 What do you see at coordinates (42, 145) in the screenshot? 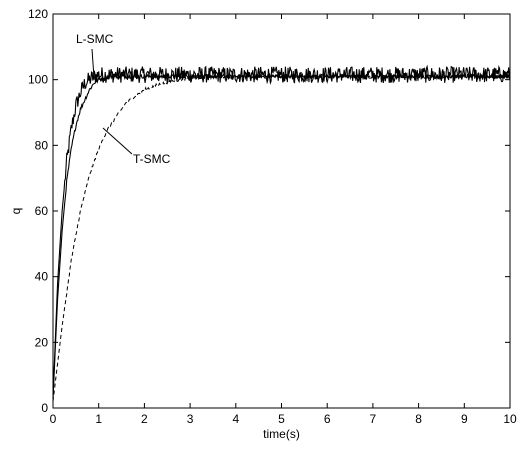
I see `y-tick-label: 80` at bounding box center [42, 145].